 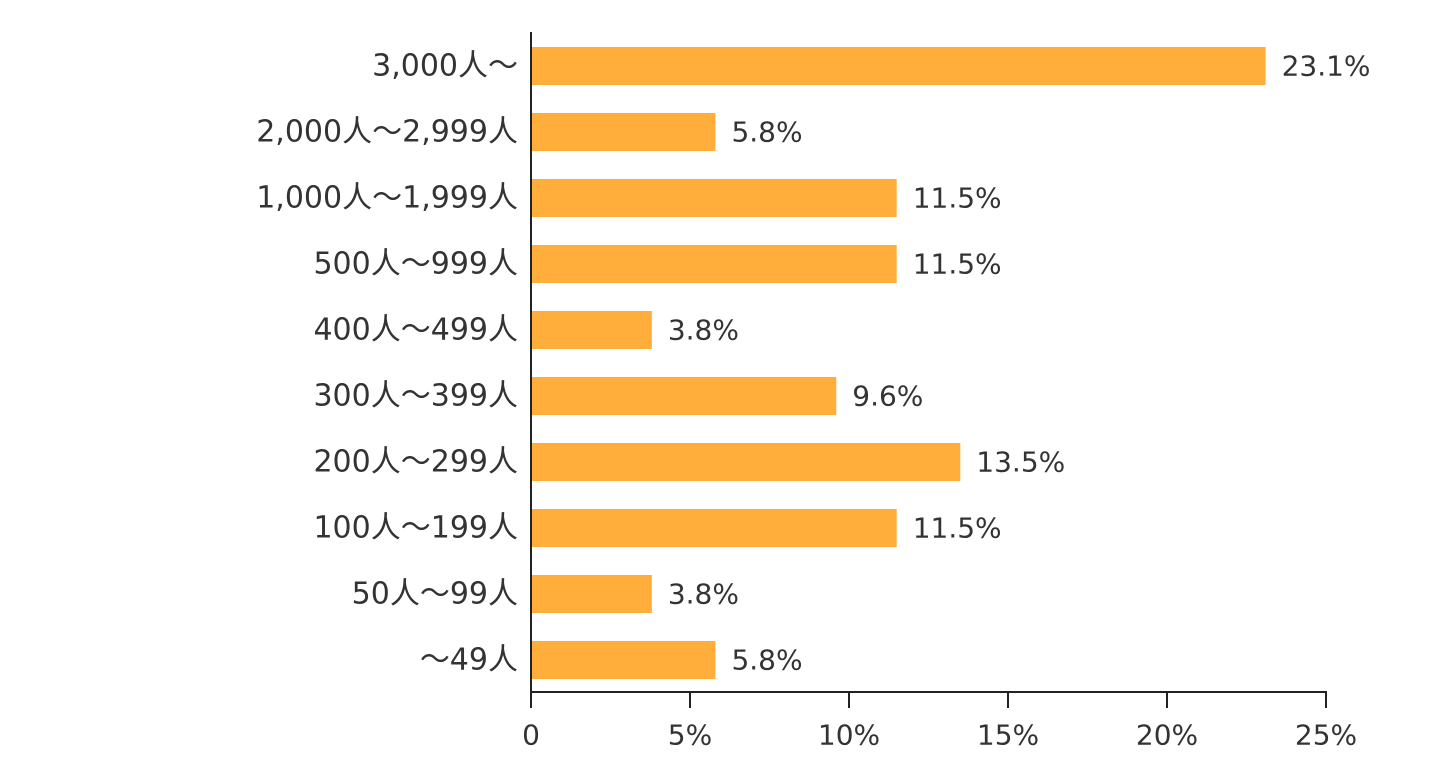 I want to click on category-label: 3,000人～, so click(x=445, y=66).